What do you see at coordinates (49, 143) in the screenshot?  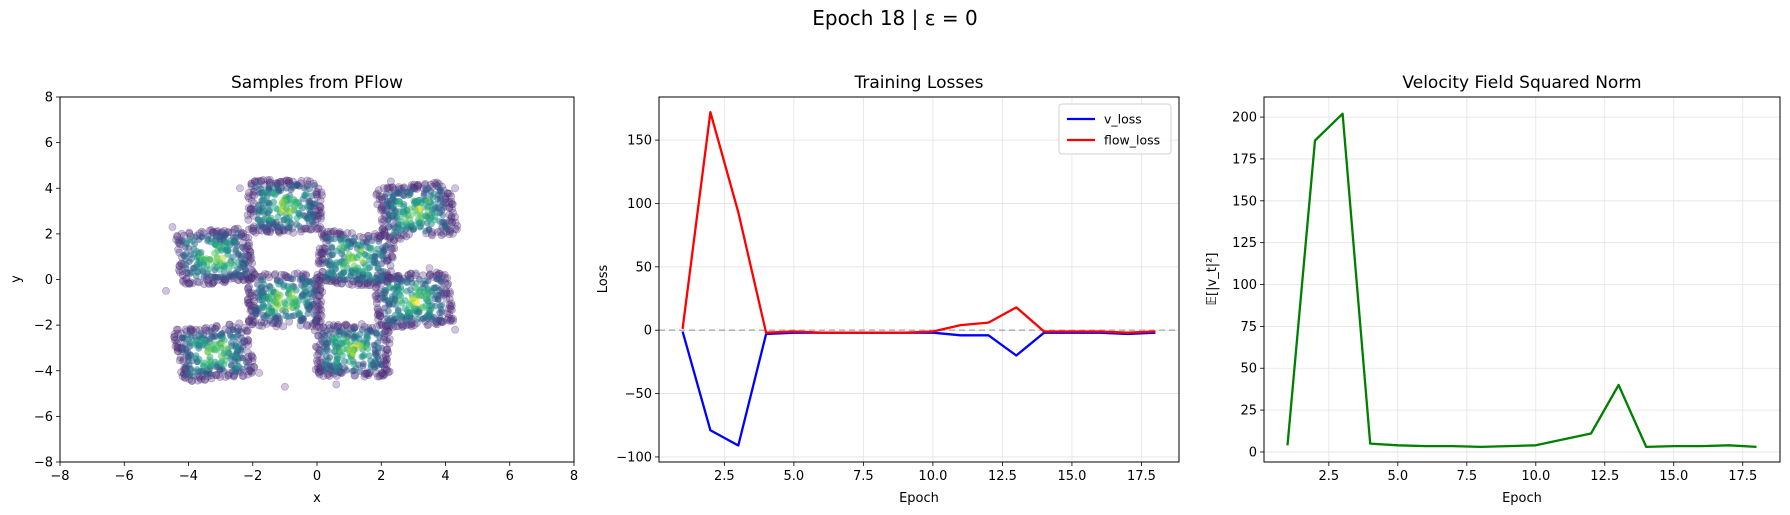 I see `y-tick-label: 6` at bounding box center [49, 143].